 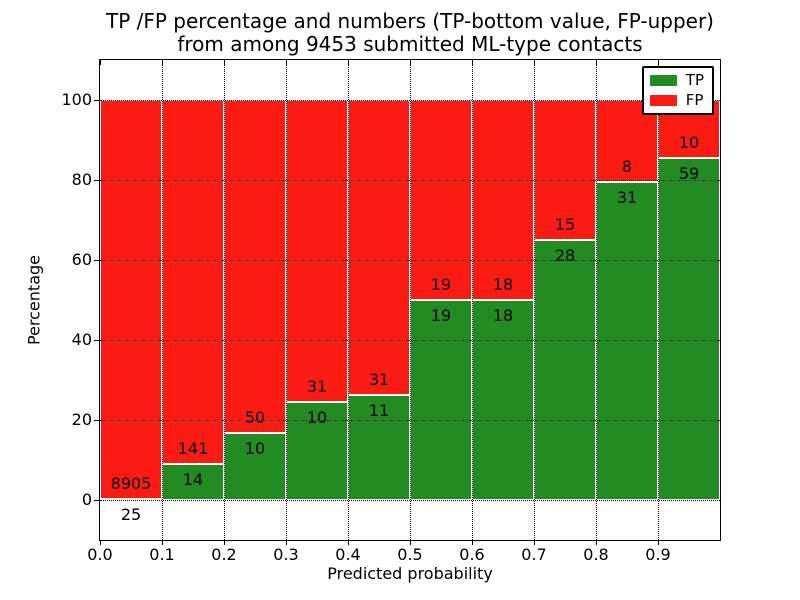 I want to click on y-tick-label-0: 0, so click(x=86, y=499).